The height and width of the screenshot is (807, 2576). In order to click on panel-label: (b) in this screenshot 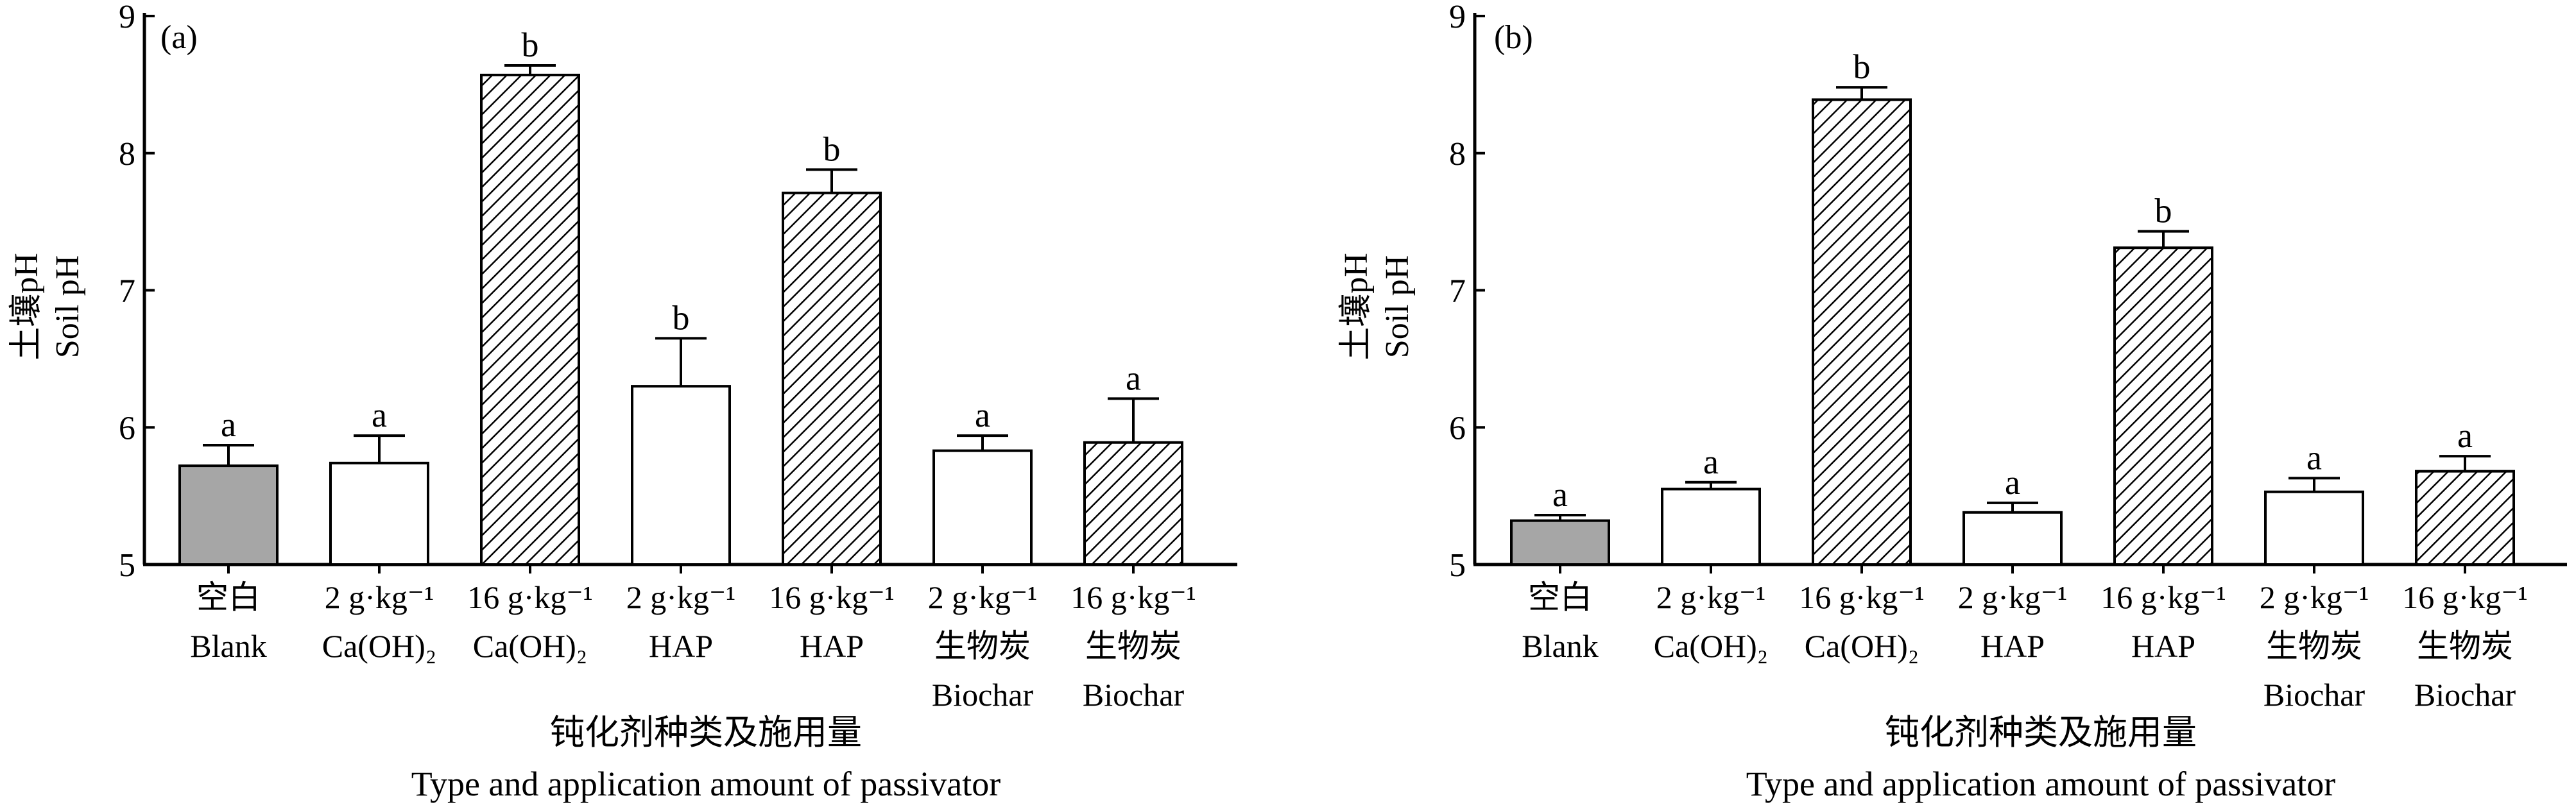, I will do `click(1513, 37)`.